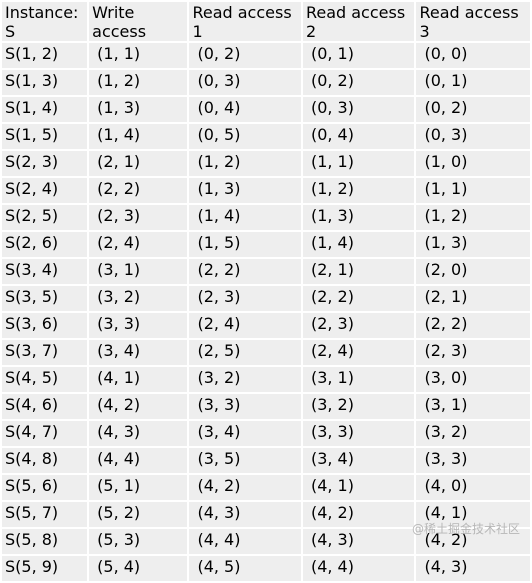  I want to click on table-row: S(3, 7) (3, 4) (2, 5) (2, 4) (2, 3), so click(266, 352).